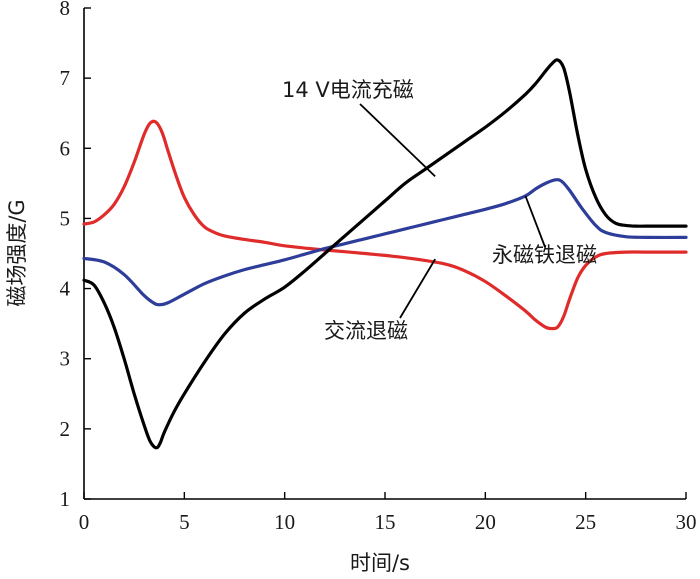  Describe the element at coordinates (284, 522) in the screenshot. I see `x-tick-label: 10` at that location.